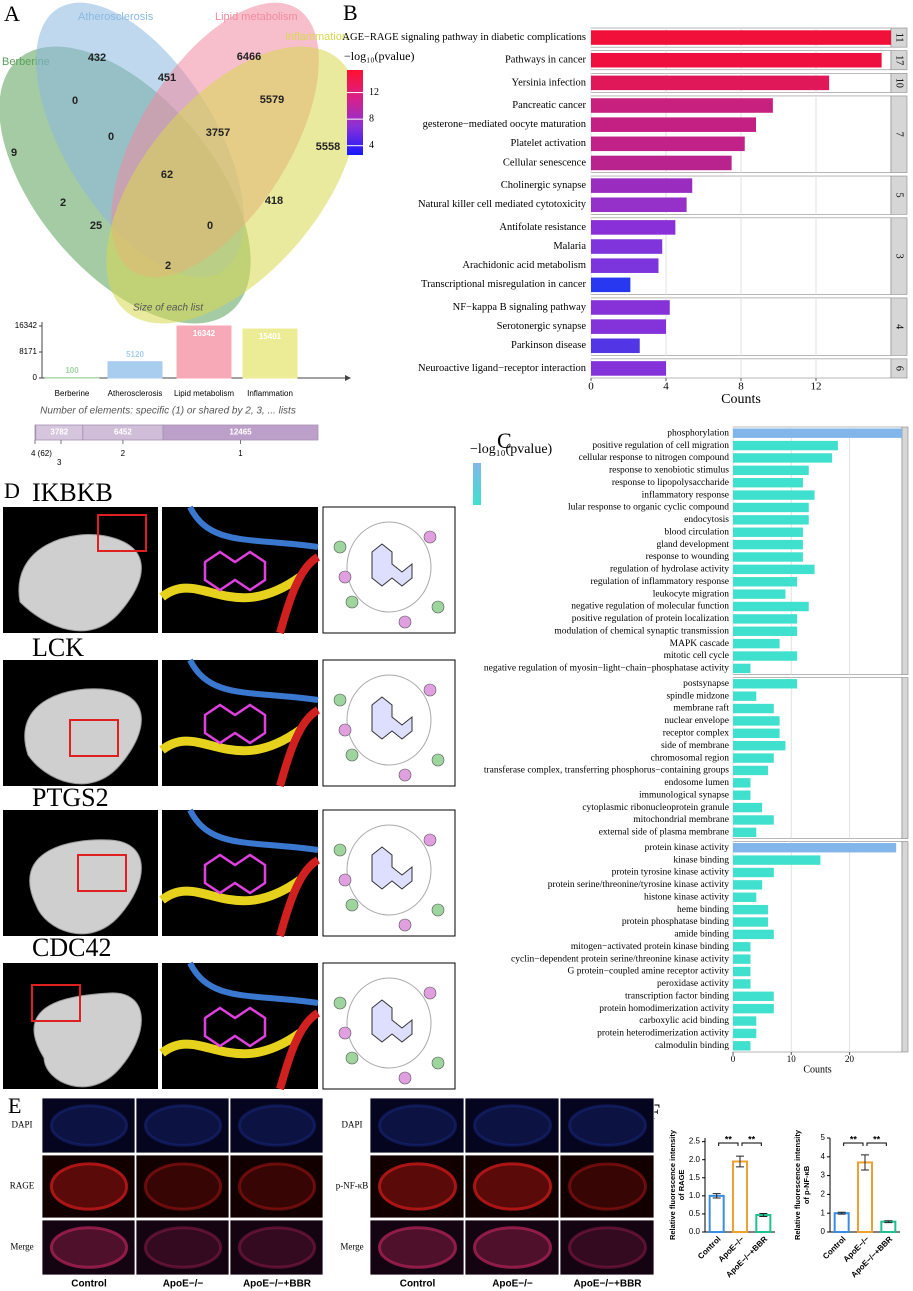 This screenshot has height=1291, width=913. What do you see at coordinates (524, 265) in the screenshot?
I see `category-label: Arachidonic acid metabolism` at bounding box center [524, 265].